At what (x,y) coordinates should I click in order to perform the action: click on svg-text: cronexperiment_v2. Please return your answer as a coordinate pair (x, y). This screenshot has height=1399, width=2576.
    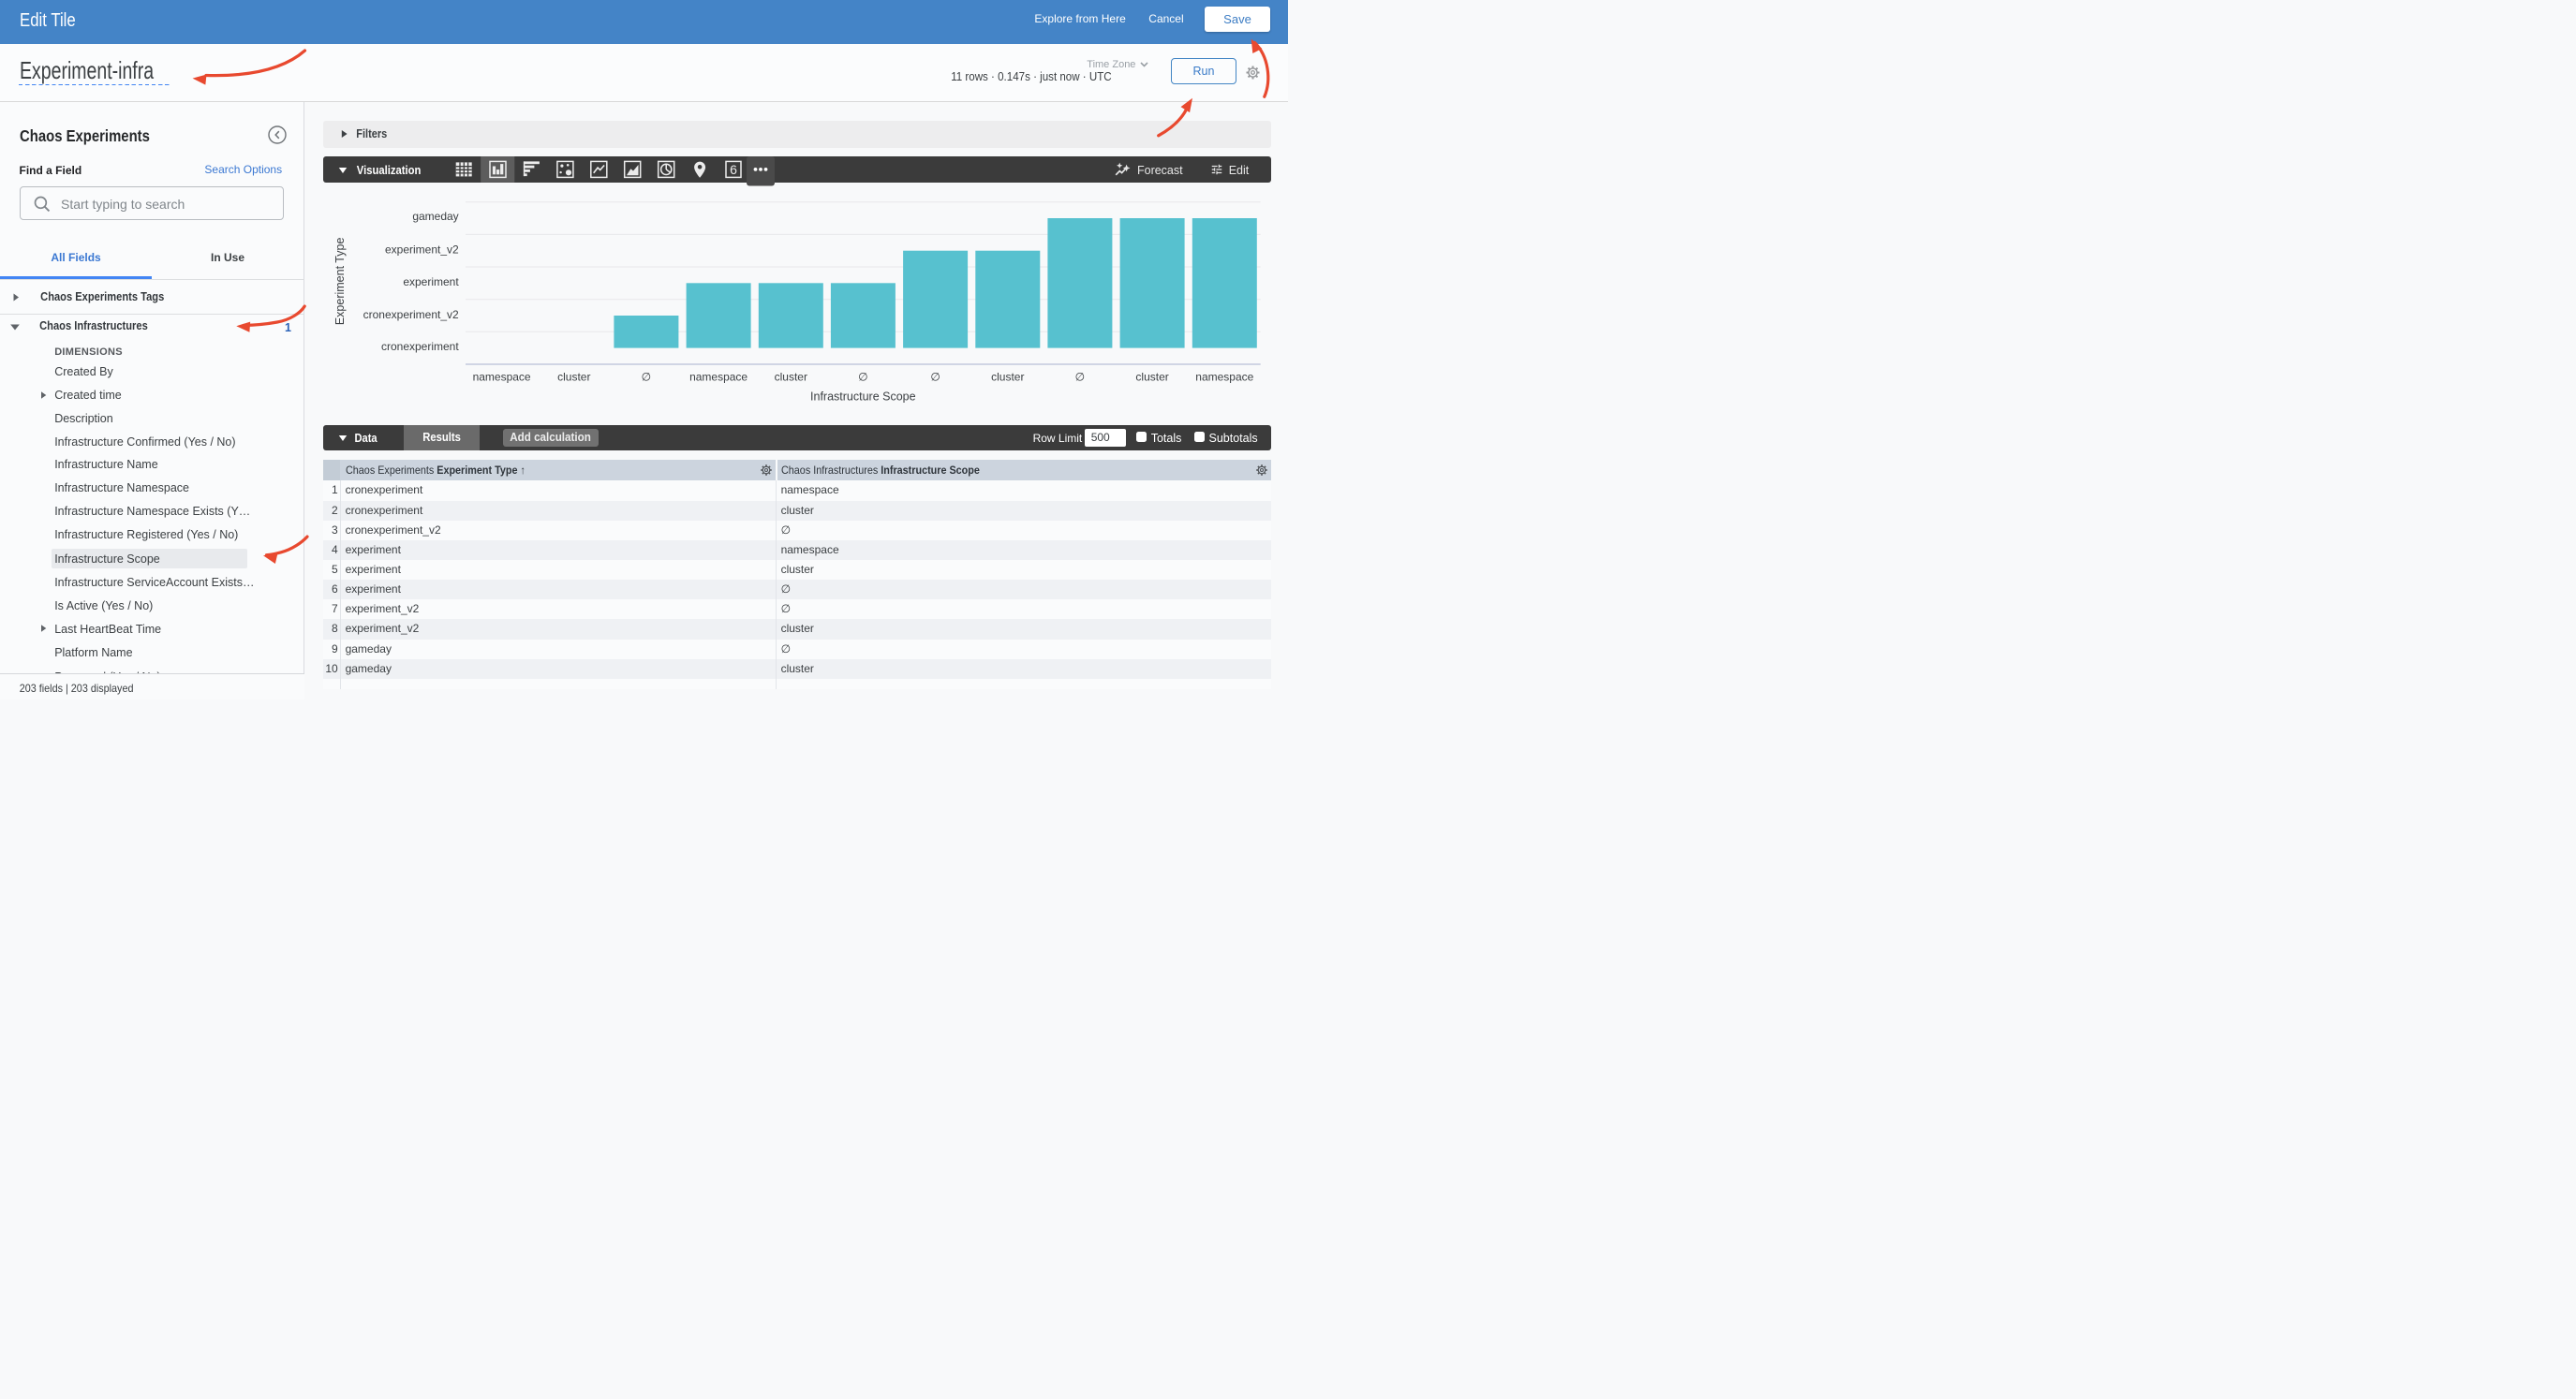
    Looking at the image, I should click on (411, 315).